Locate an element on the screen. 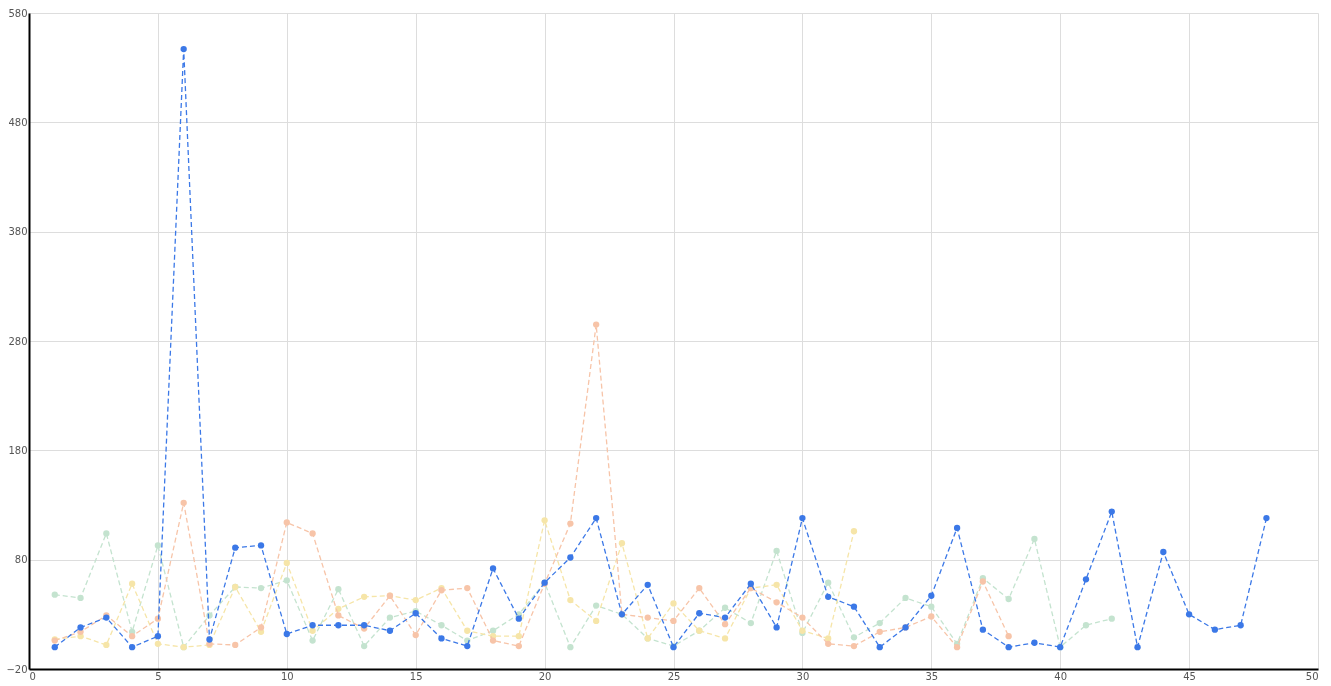 This screenshot has height=686, width=1331. y-tick-label: 280 is located at coordinates (18, 341).